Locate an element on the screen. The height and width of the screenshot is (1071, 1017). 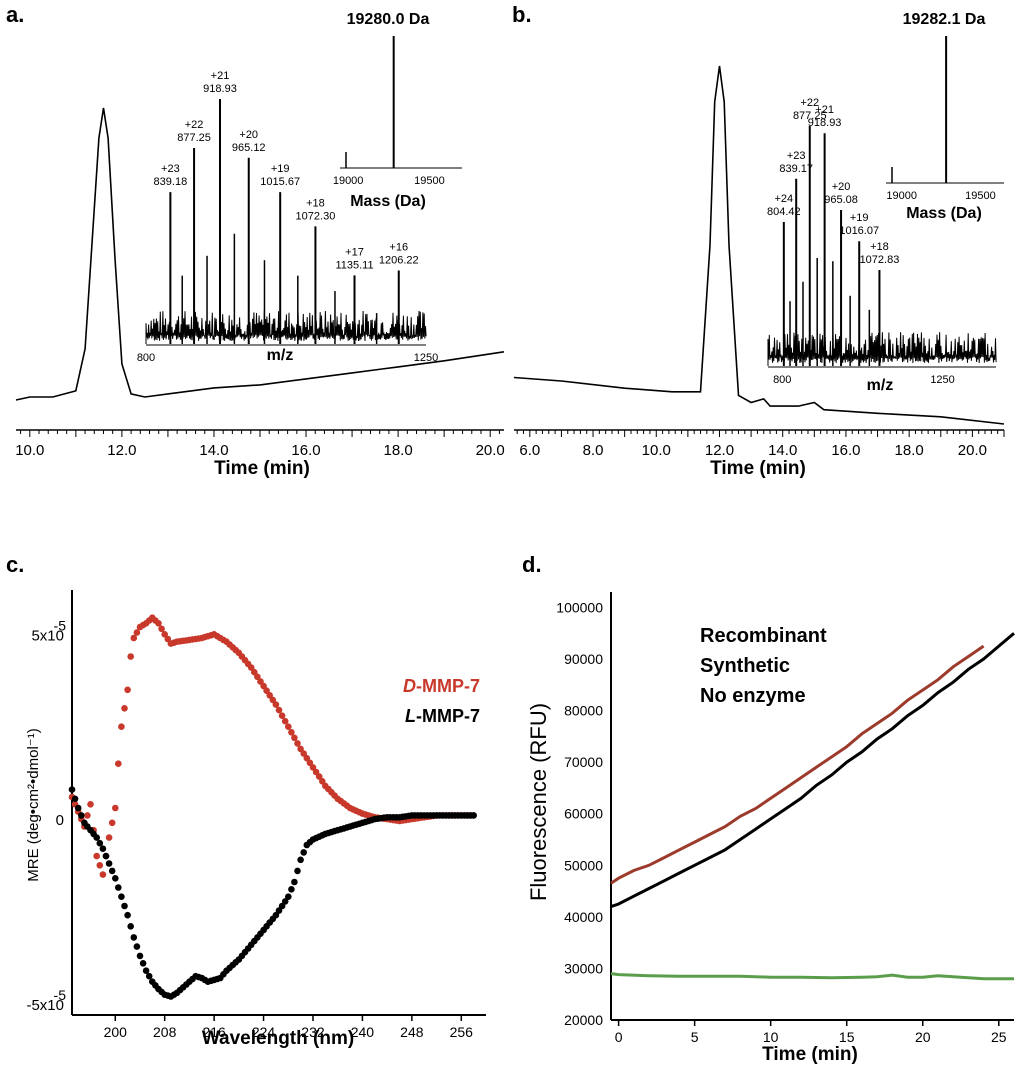
b-dec-tick-label: 19500 is located at coordinates (980, 196).